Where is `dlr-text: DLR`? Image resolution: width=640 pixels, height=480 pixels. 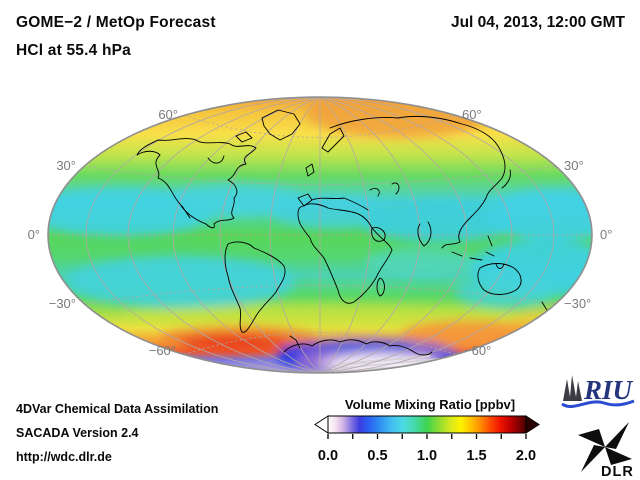 dlr-text: DLR is located at coordinates (617, 471).